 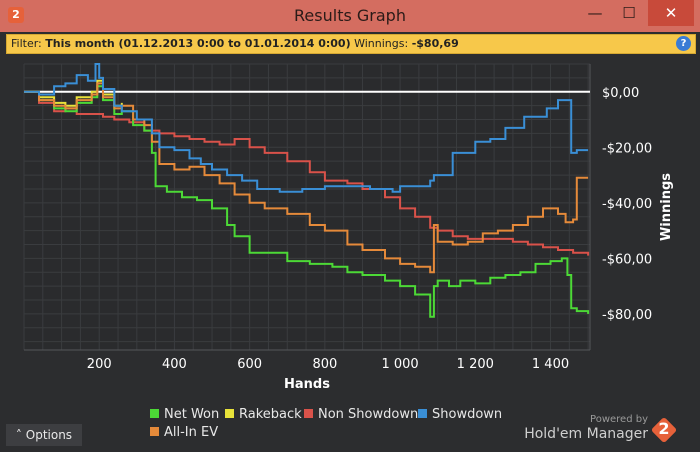 What do you see at coordinates (475, 364) in the screenshot?
I see `x-tick-label: 1 200` at bounding box center [475, 364].